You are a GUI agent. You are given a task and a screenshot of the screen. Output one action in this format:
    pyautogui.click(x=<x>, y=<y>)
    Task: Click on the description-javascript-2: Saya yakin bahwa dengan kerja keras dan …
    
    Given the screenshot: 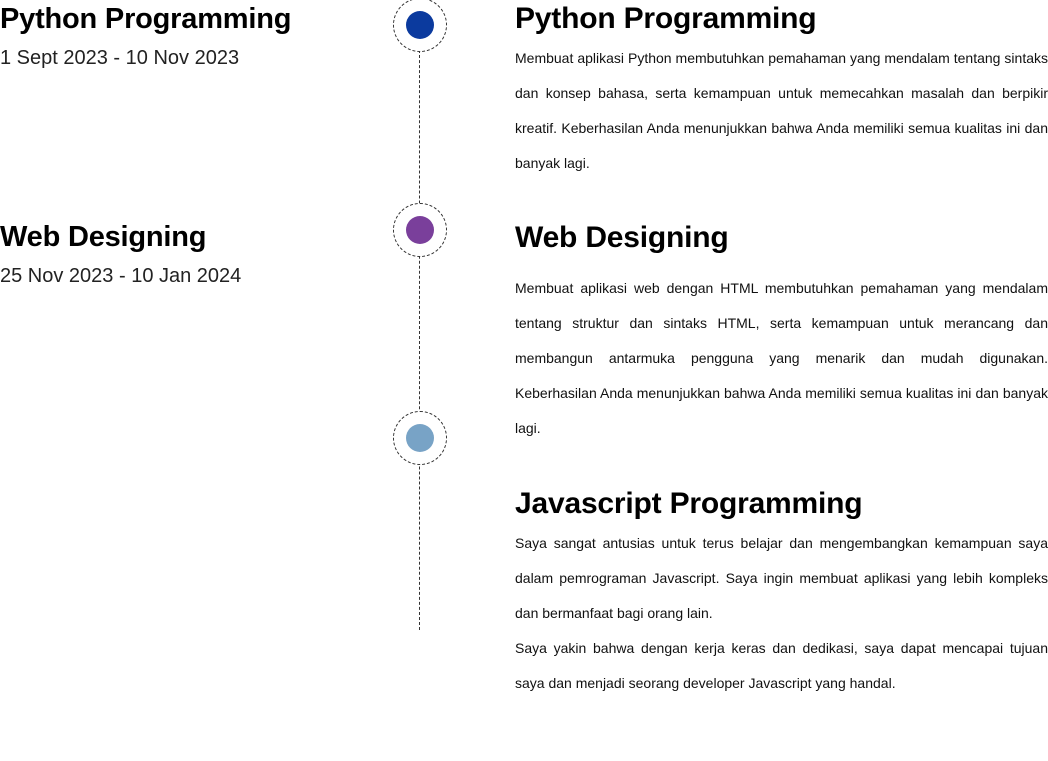 What is the action you would take?
    pyautogui.click(x=781, y=665)
    